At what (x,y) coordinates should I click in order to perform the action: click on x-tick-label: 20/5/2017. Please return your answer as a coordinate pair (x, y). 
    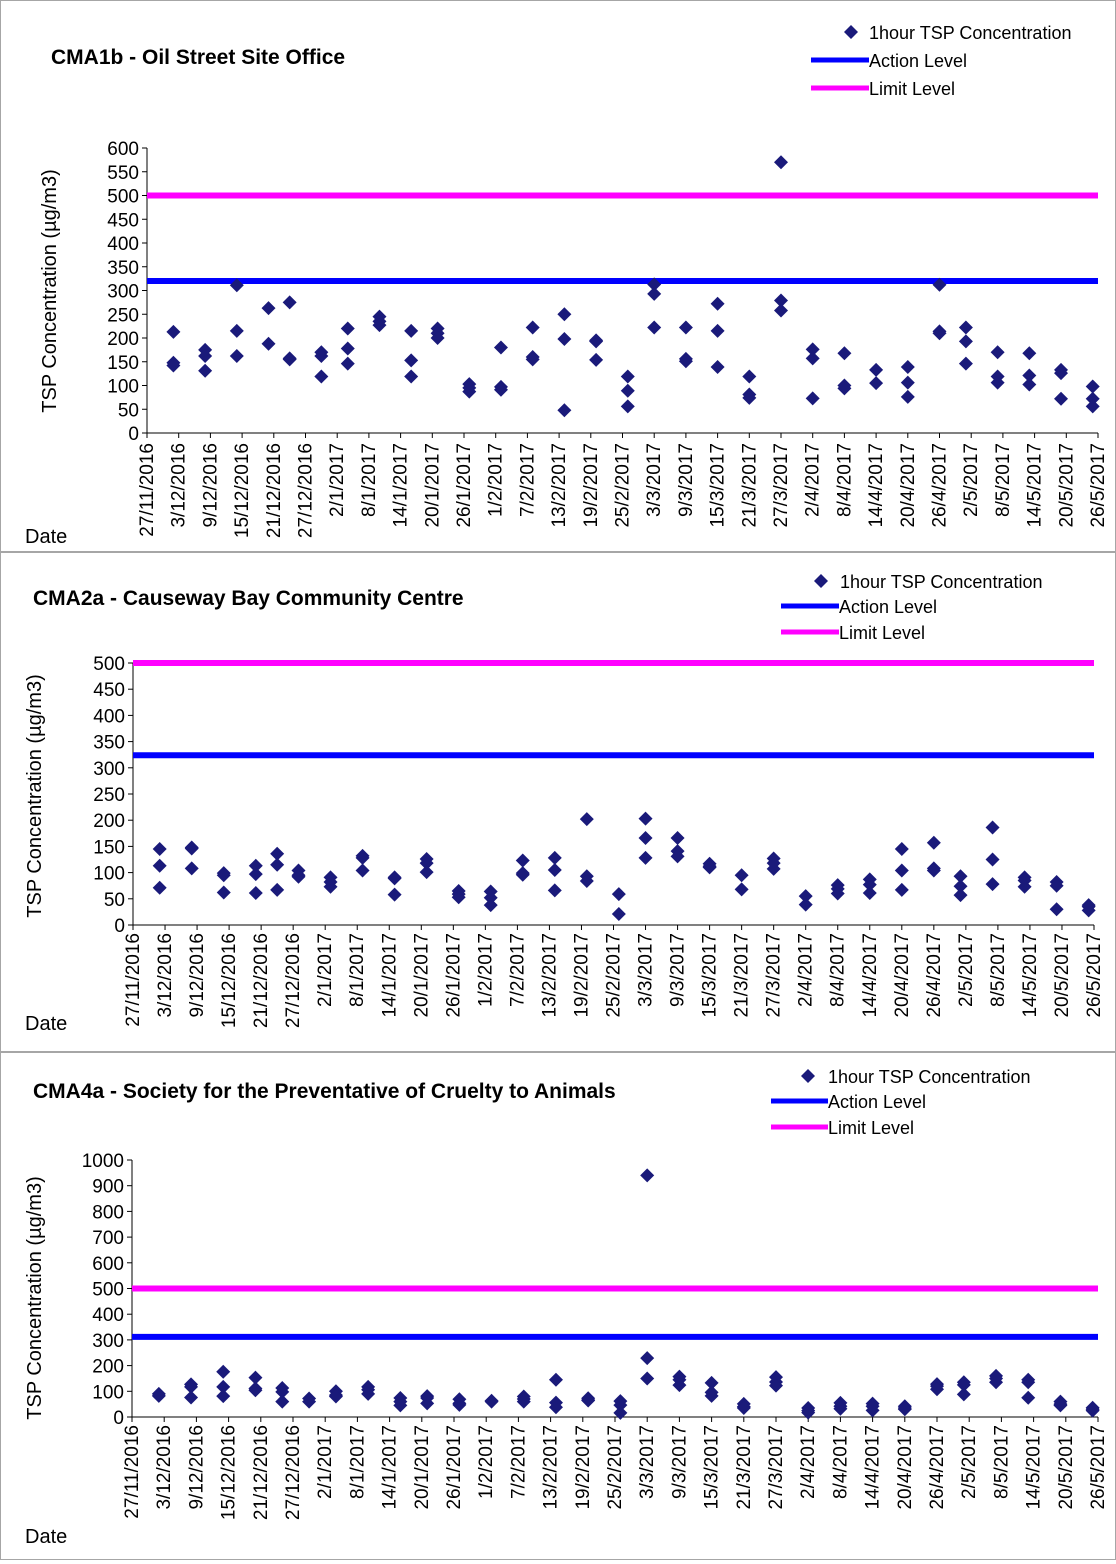
    Looking at the image, I should click on (1066, 1467).